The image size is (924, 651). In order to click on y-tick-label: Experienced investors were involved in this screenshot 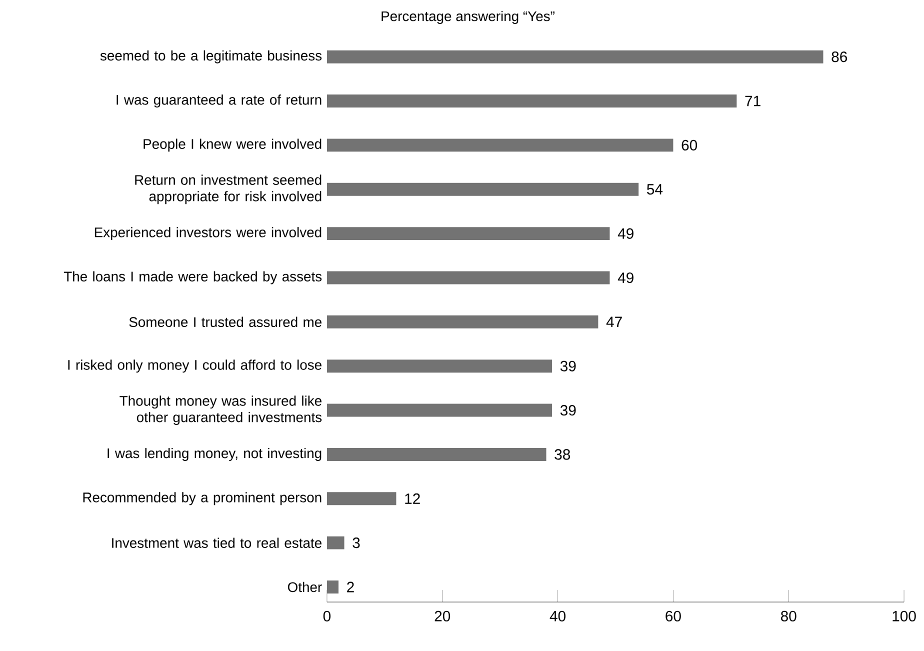, I will do `click(208, 233)`.